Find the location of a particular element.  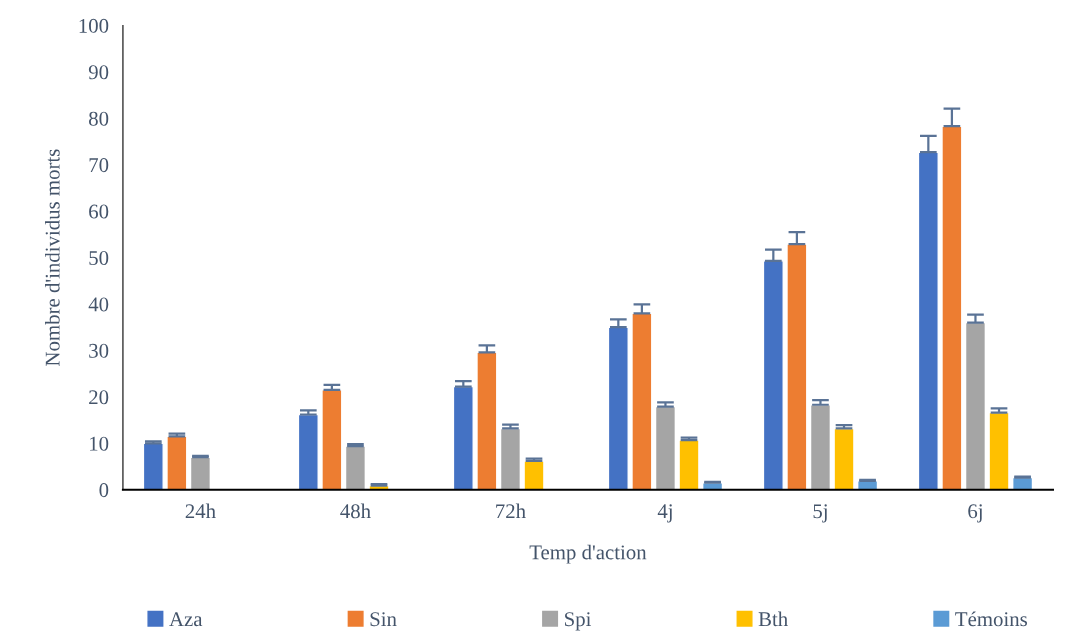

y-tick-label: 20 is located at coordinates (99, 397).